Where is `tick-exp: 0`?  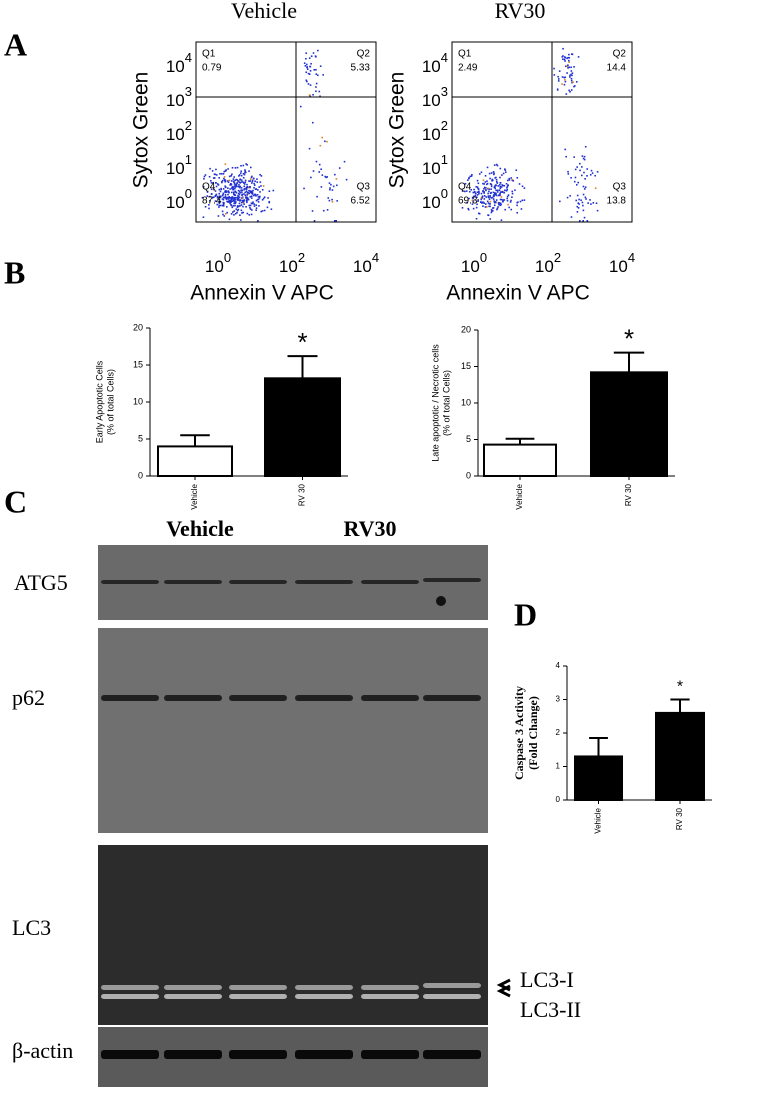 tick-exp: 0 is located at coordinates (483, 257).